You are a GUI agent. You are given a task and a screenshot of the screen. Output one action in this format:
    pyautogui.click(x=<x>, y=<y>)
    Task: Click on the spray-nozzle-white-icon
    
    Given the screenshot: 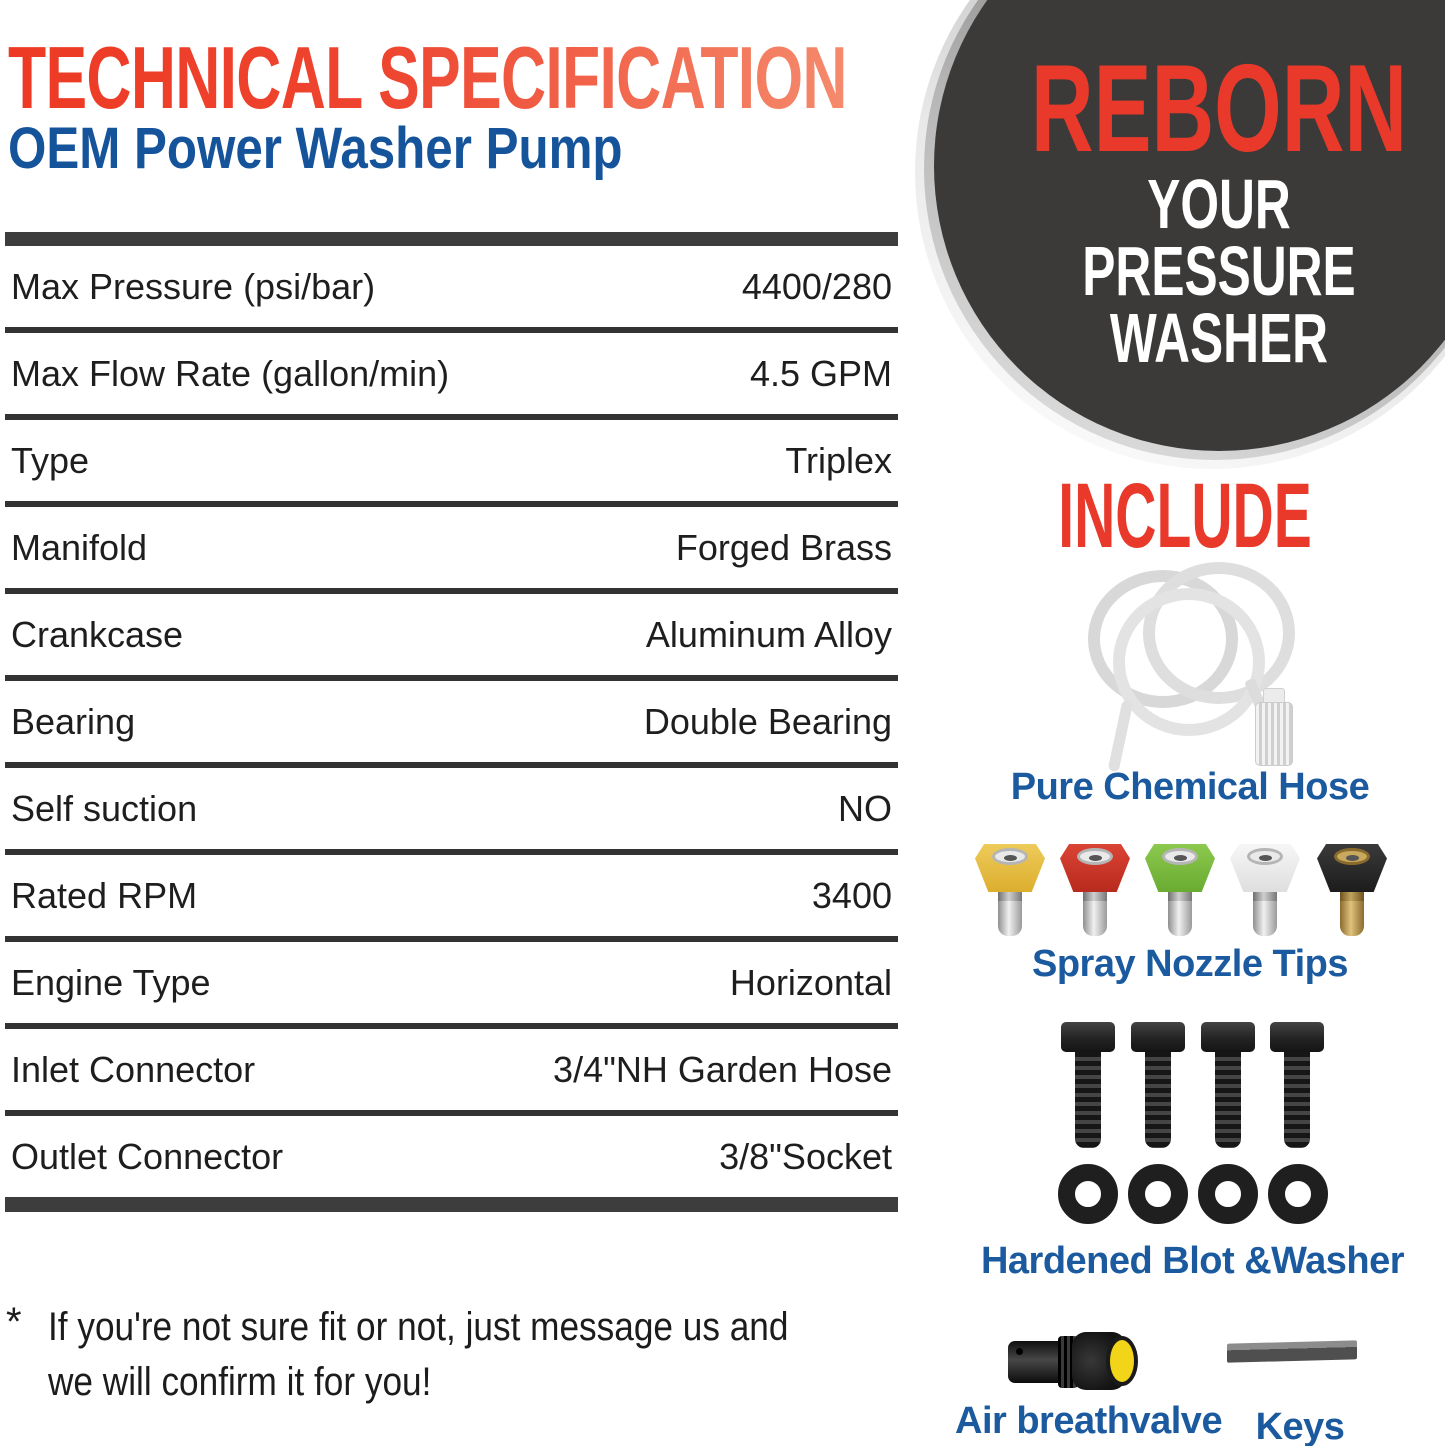 What is the action you would take?
    pyautogui.click(x=1265, y=892)
    